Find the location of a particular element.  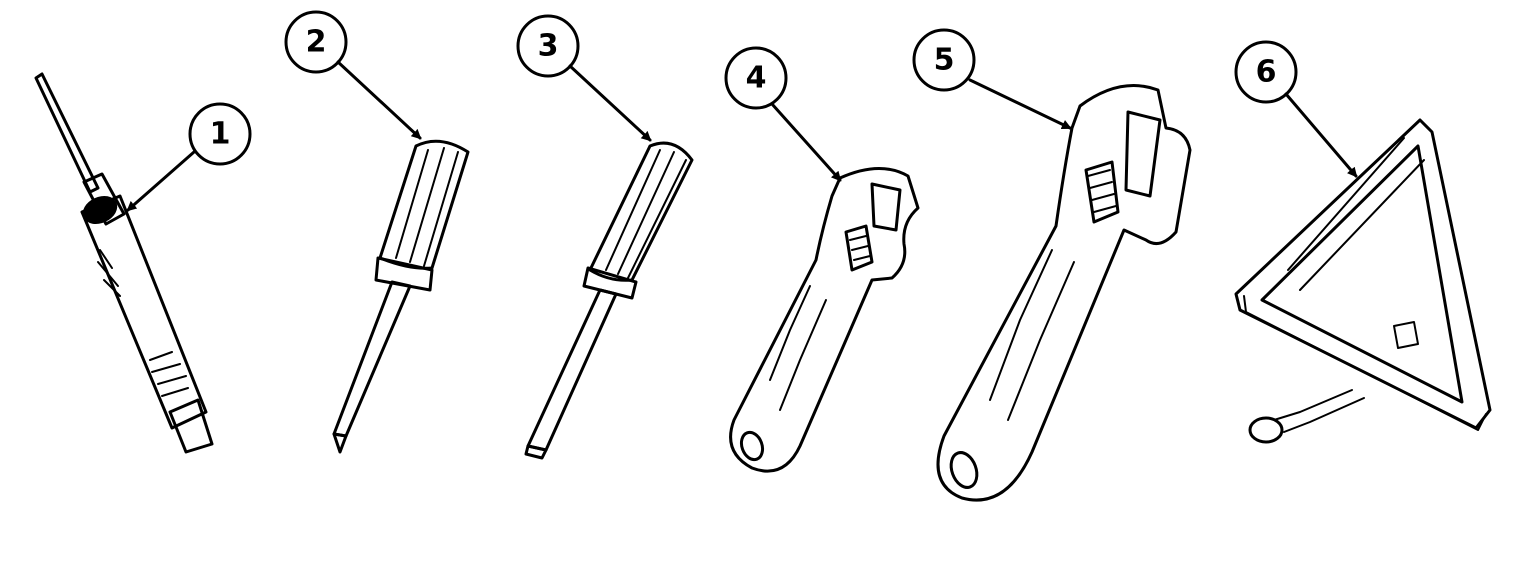

callout-1: 1 is located at coordinates (189, 157).